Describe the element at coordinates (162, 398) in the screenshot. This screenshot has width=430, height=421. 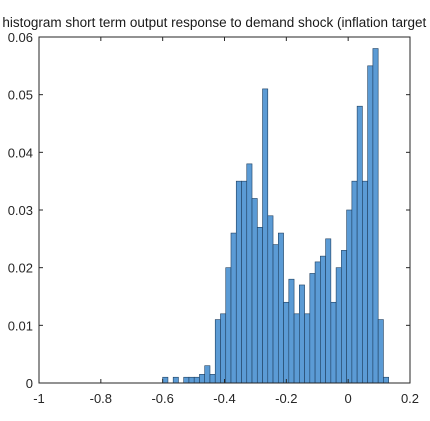
I see `x-tick-label: -0.6` at that location.